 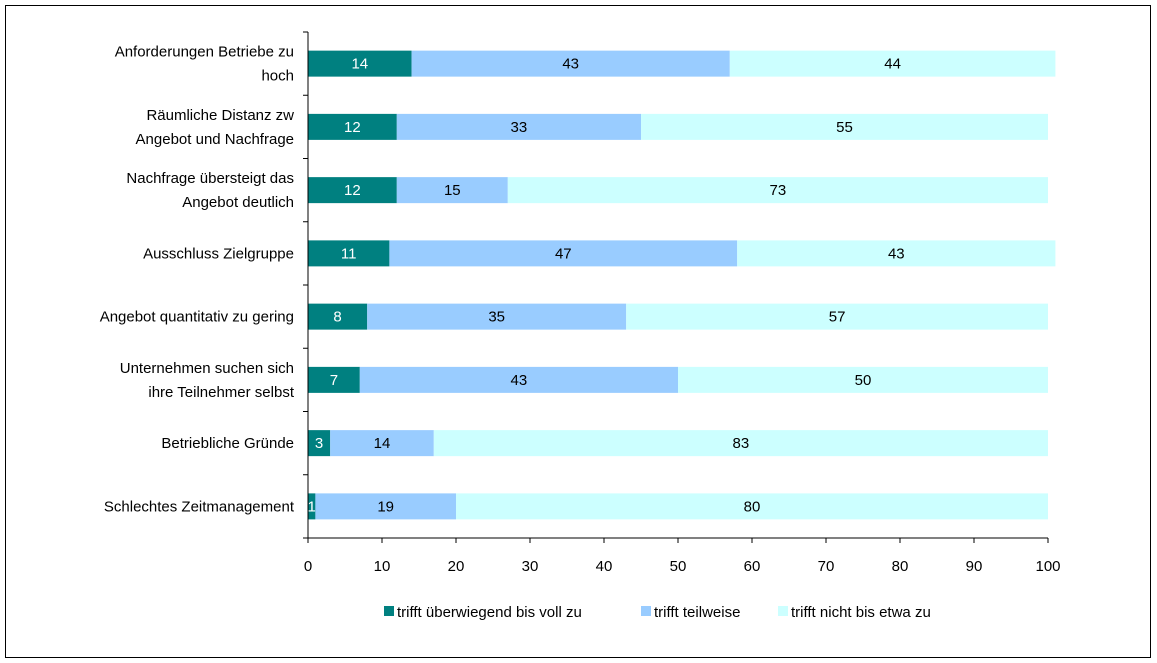 What do you see at coordinates (697, 612) in the screenshot?
I see `legend-label: trifft teilweise` at bounding box center [697, 612].